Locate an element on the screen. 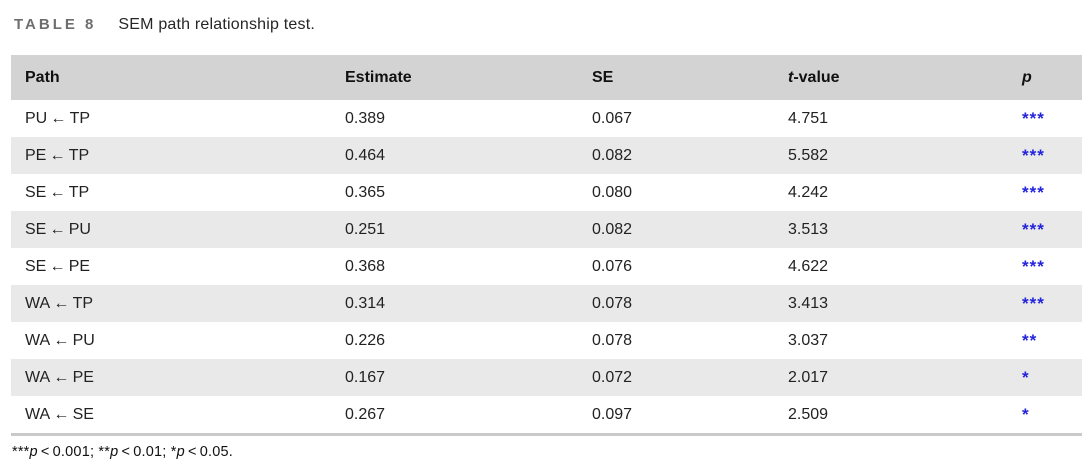 The height and width of the screenshot is (472, 1090). cell-path: WA ← TP is located at coordinates (59, 303).